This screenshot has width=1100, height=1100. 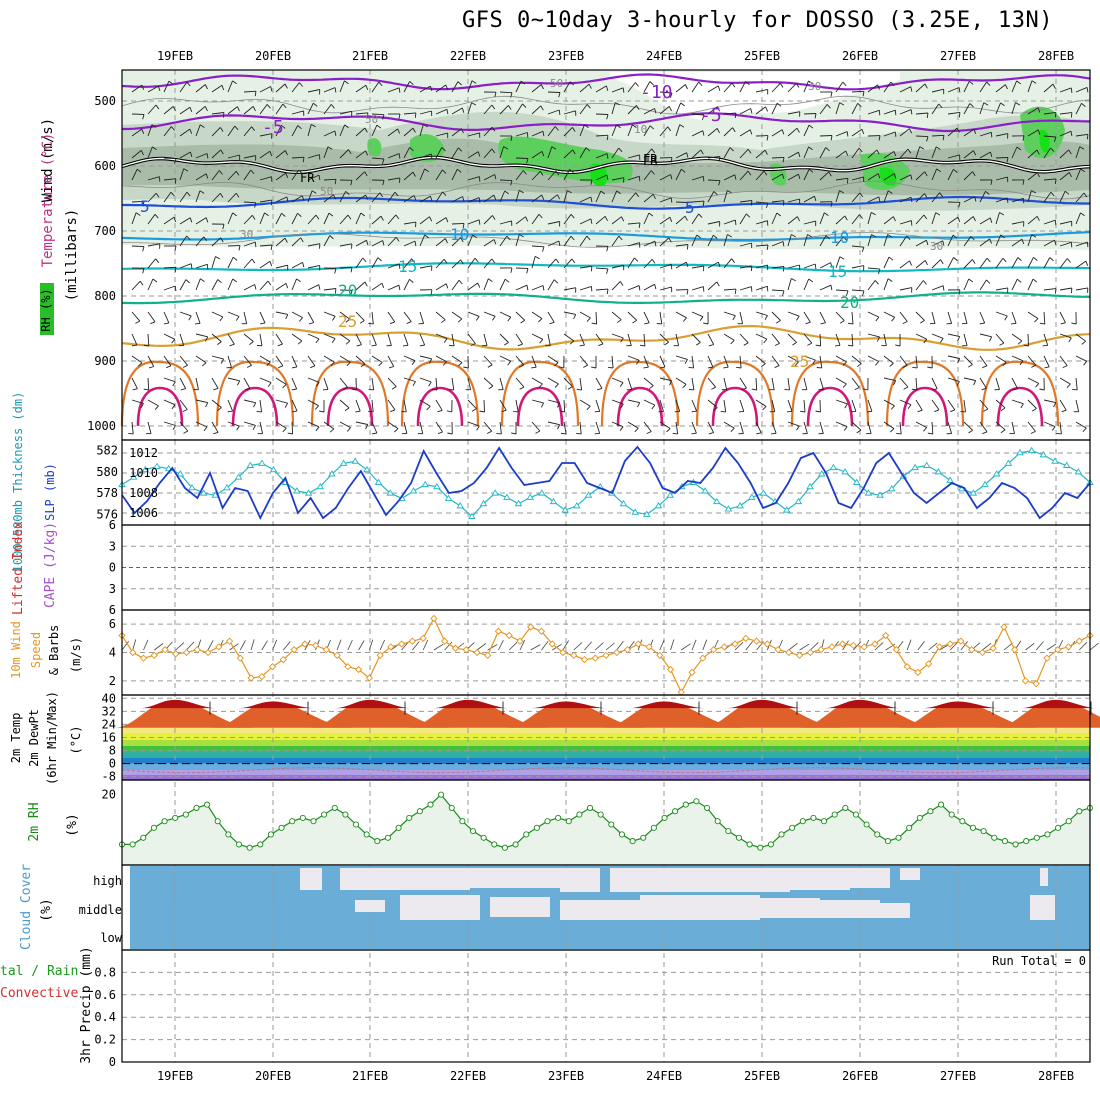 What do you see at coordinates (18, 568) in the screenshot?
I see `ylabel-lifted-index: Lifted Index` at bounding box center [18, 568].